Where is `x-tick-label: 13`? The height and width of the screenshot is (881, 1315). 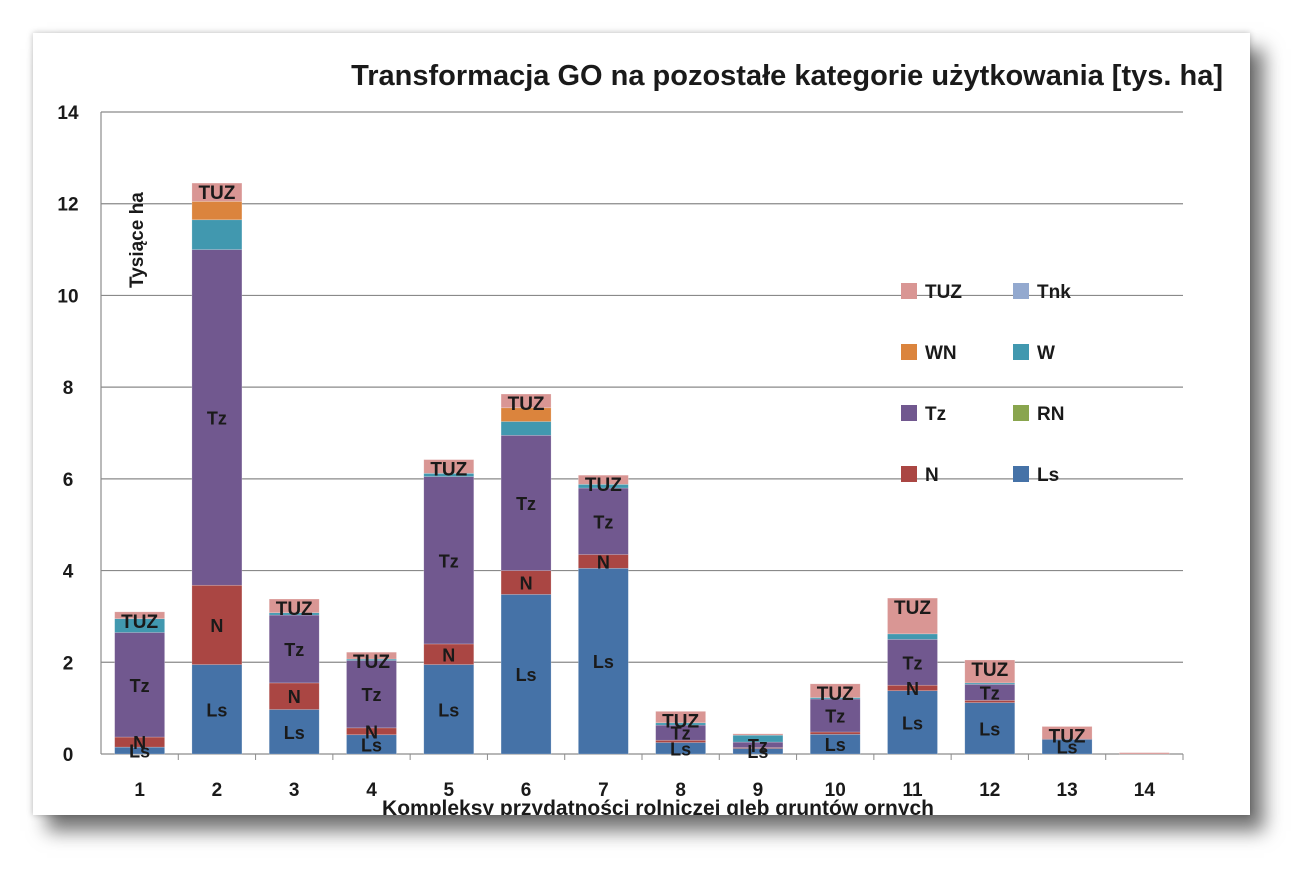 x-tick-label: 13 is located at coordinates (1067, 790).